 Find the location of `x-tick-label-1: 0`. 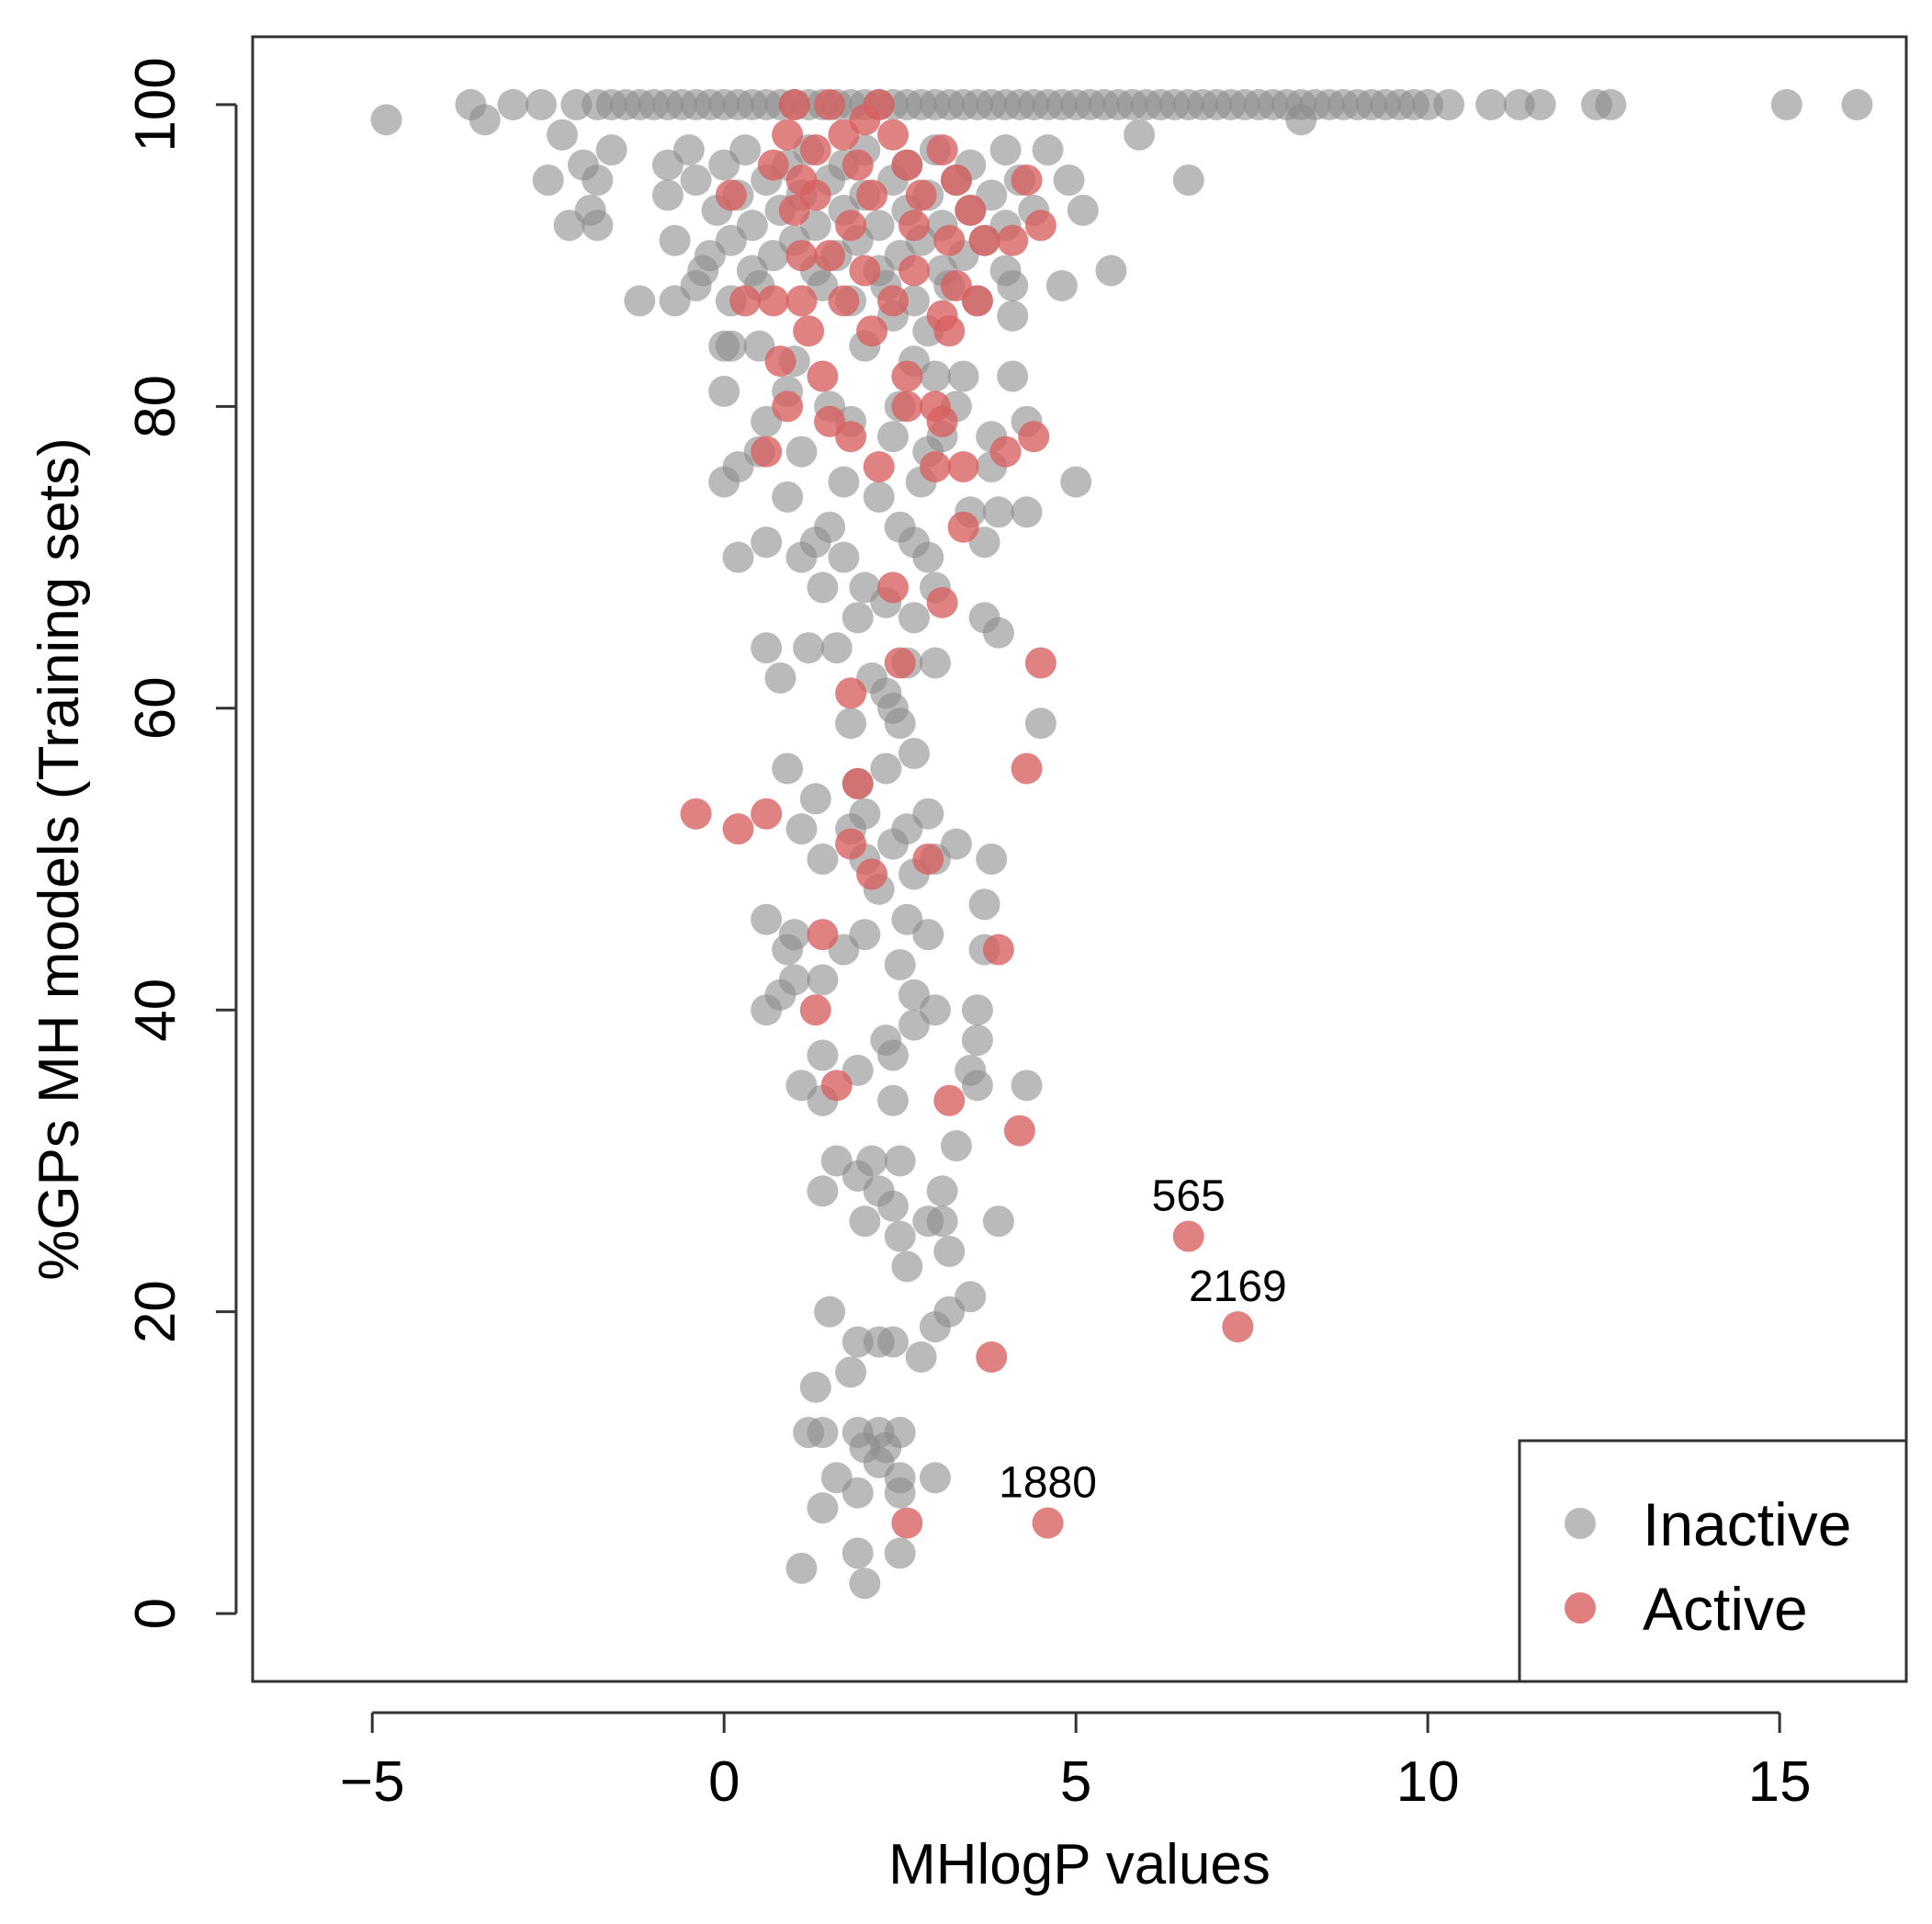

x-tick-label-1: 0 is located at coordinates (724, 1782).